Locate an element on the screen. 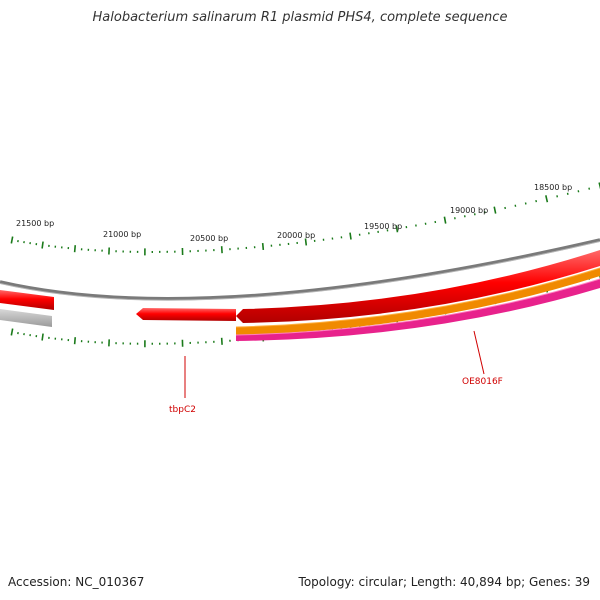 This screenshot has height=600, width=600. tick-label-21000: 21000 bp is located at coordinates (122, 234).